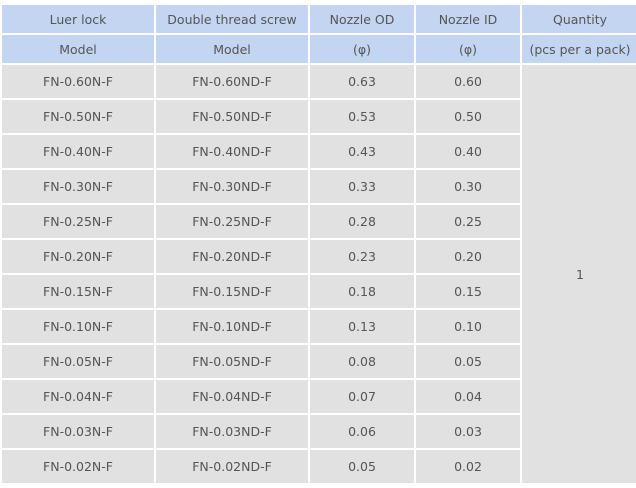 The image size is (636, 488). What do you see at coordinates (468, 116) in the screenshot?
I see `nozzle-id: 0.50` at bounding box center [468, 116].